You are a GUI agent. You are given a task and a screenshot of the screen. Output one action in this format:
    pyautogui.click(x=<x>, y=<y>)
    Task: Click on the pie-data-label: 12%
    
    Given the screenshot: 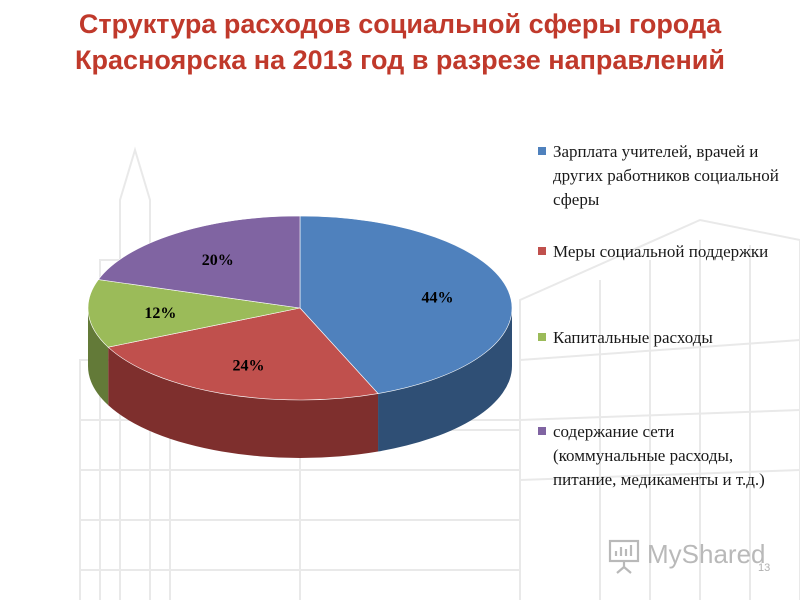 What is the action you would take?
    pyautogui.click(x=160, y=313)
    